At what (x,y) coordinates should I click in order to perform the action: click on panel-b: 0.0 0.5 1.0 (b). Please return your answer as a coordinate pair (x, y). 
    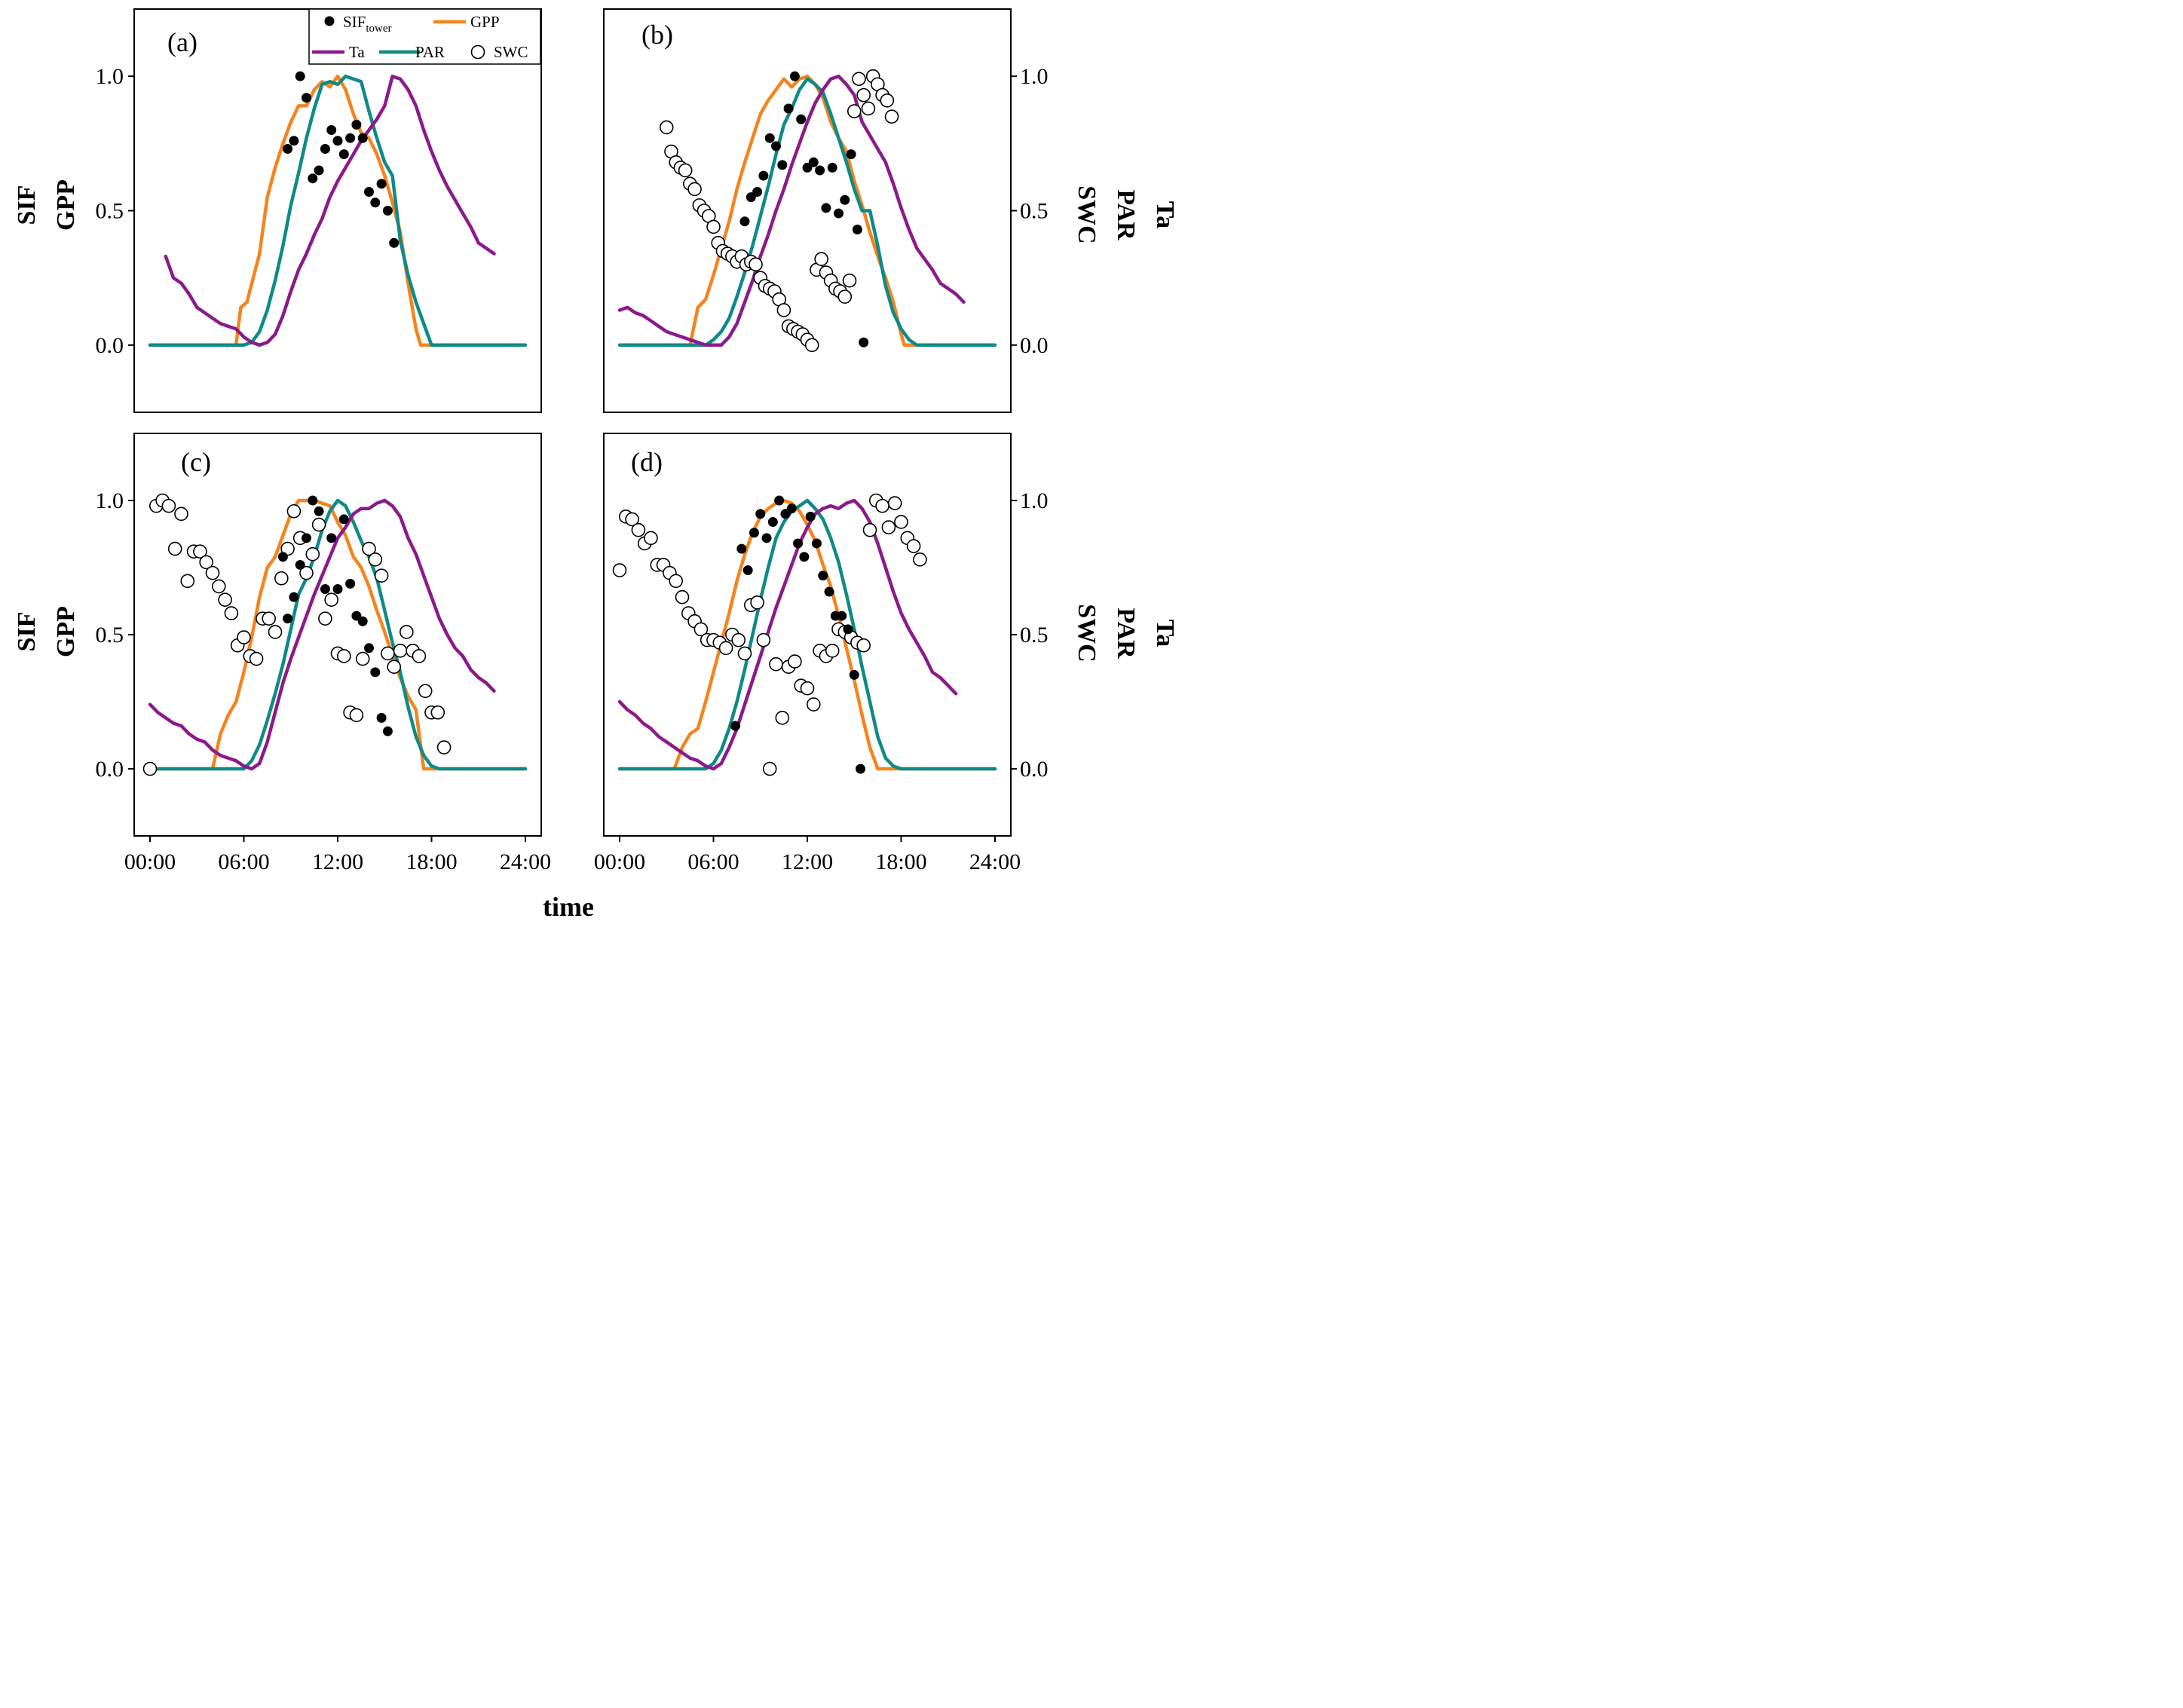
    Looking at the image, I should click on (826, 210).